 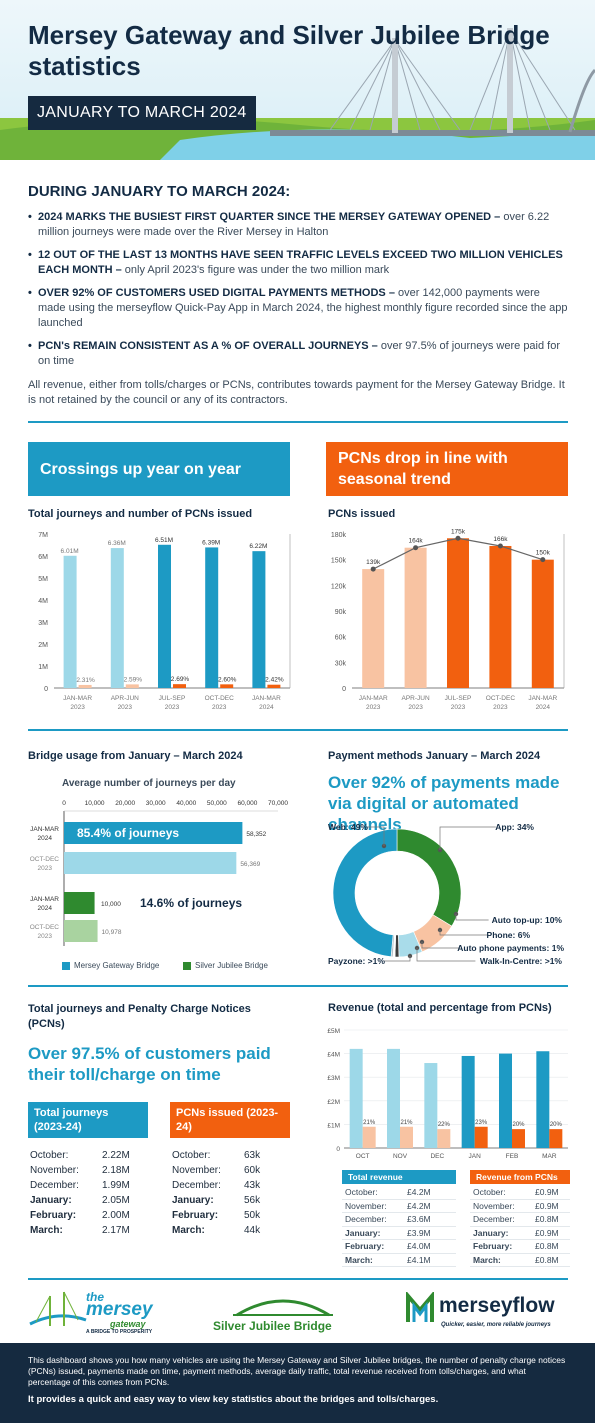 What do you see at coordinates (135, 756) in the screenshot?
I see `bridge-usage-title: Bridge usage from January – March 2024` at bounding box center [135, 756].